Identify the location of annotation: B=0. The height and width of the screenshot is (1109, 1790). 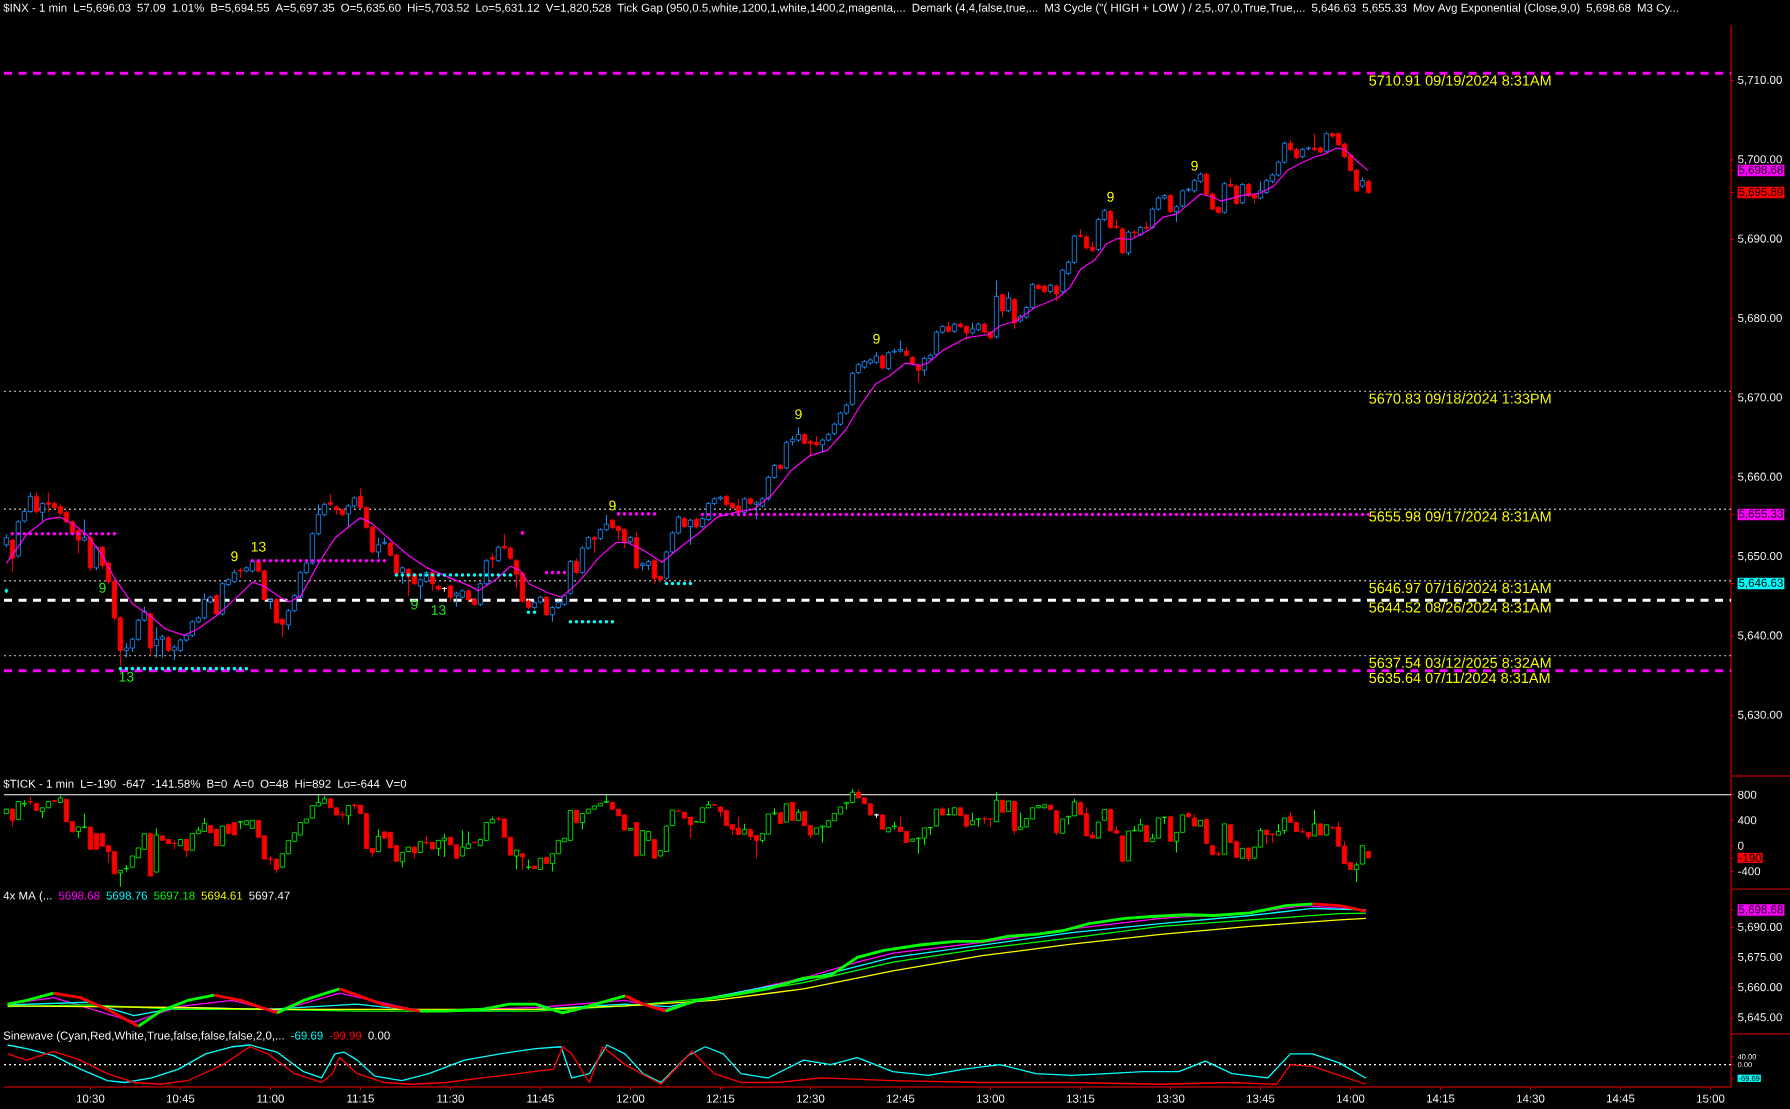
(217, 783).